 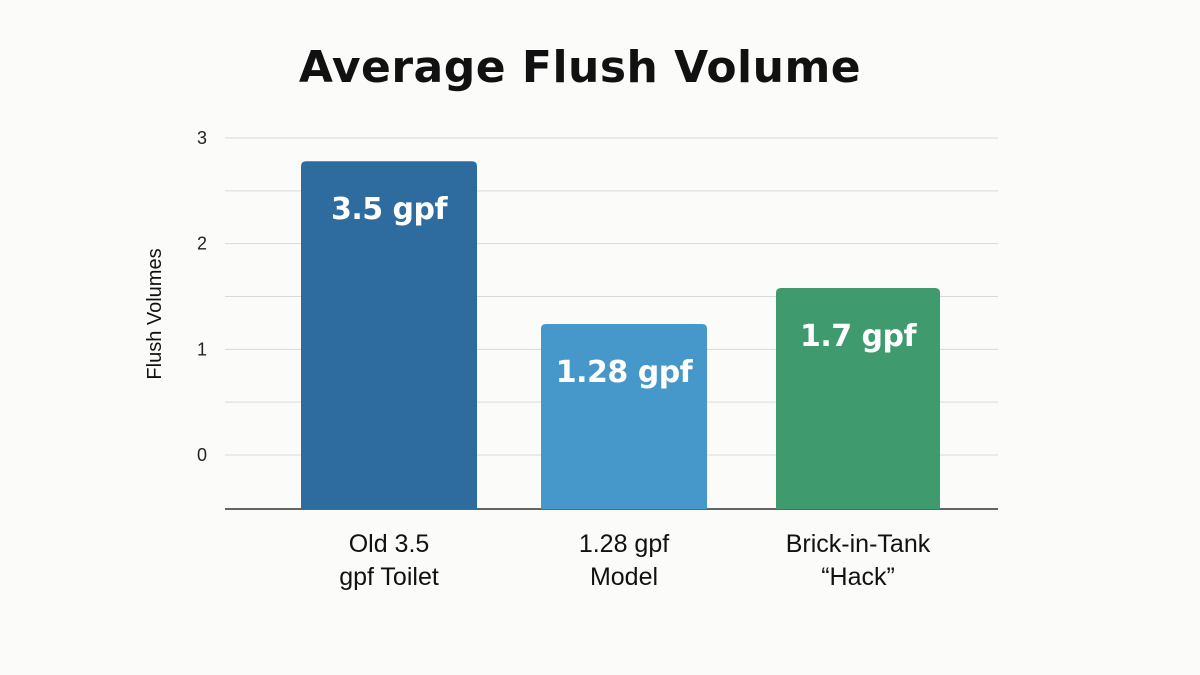 What do you see at coordinates (624, 577) in the screenshot?
I see `x-tick-label: Model` at bounding box center [624, 577].